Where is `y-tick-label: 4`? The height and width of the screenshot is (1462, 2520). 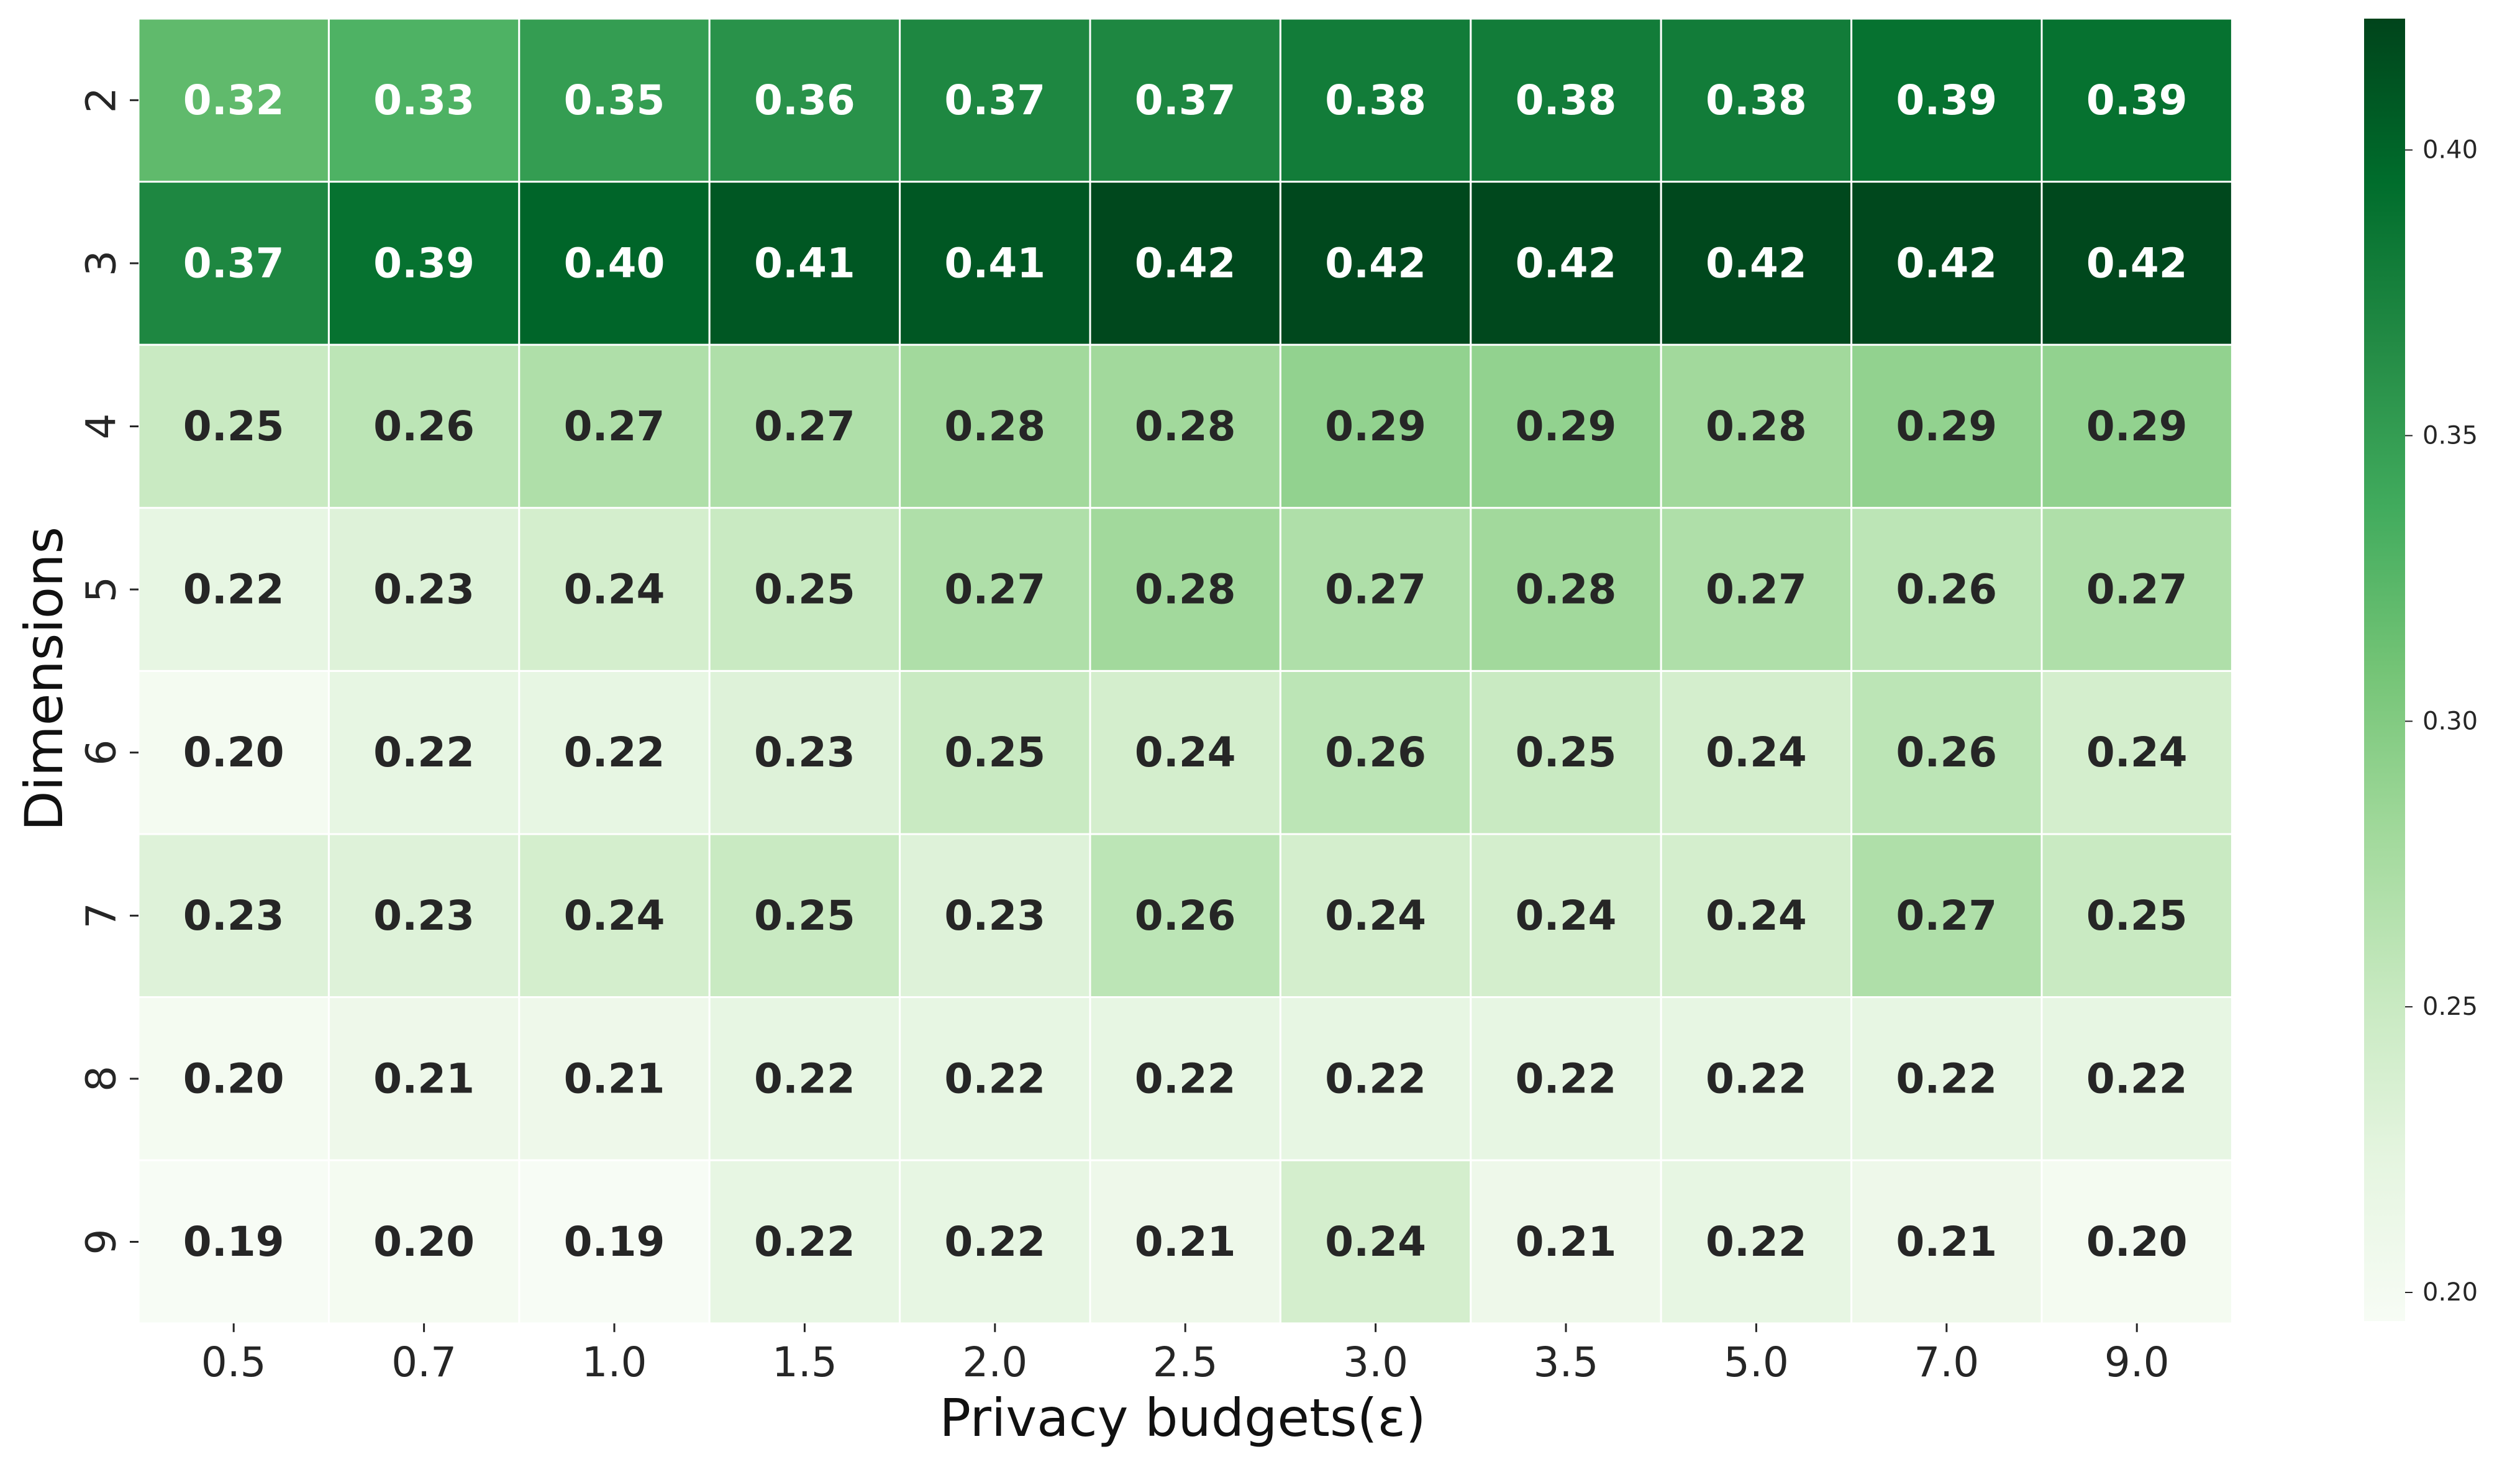 y-tick-label: 4 is located at coordinates (102, 427).